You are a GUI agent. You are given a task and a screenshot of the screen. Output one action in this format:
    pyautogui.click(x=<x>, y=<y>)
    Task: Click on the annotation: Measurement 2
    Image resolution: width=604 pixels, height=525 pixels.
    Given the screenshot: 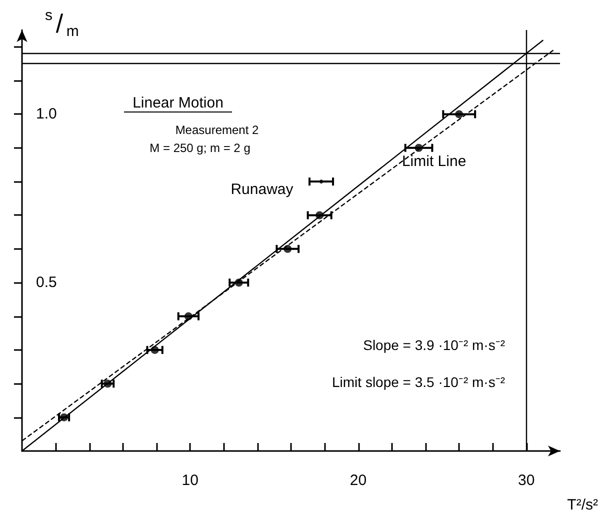 What is the action you would take?
    pyautogui.click(x=217, y=130)
    